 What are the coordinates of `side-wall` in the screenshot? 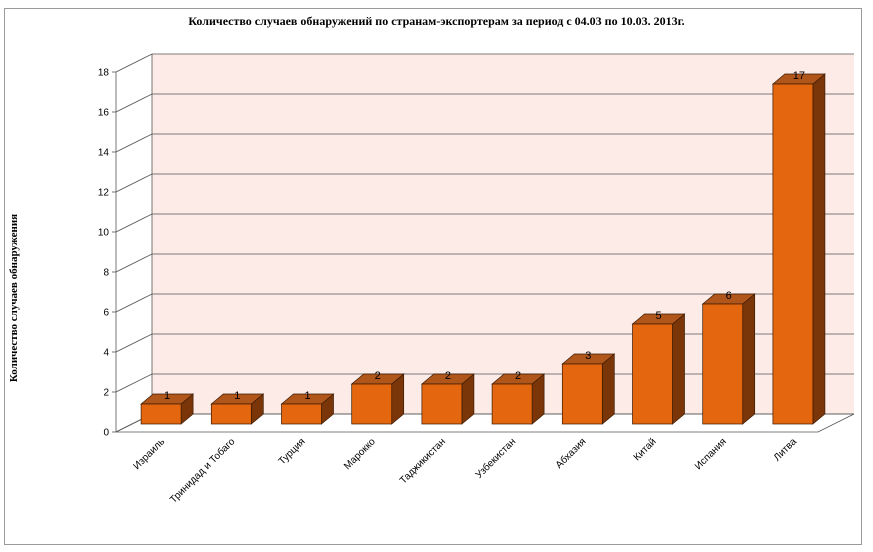 It's located at (134, 243).